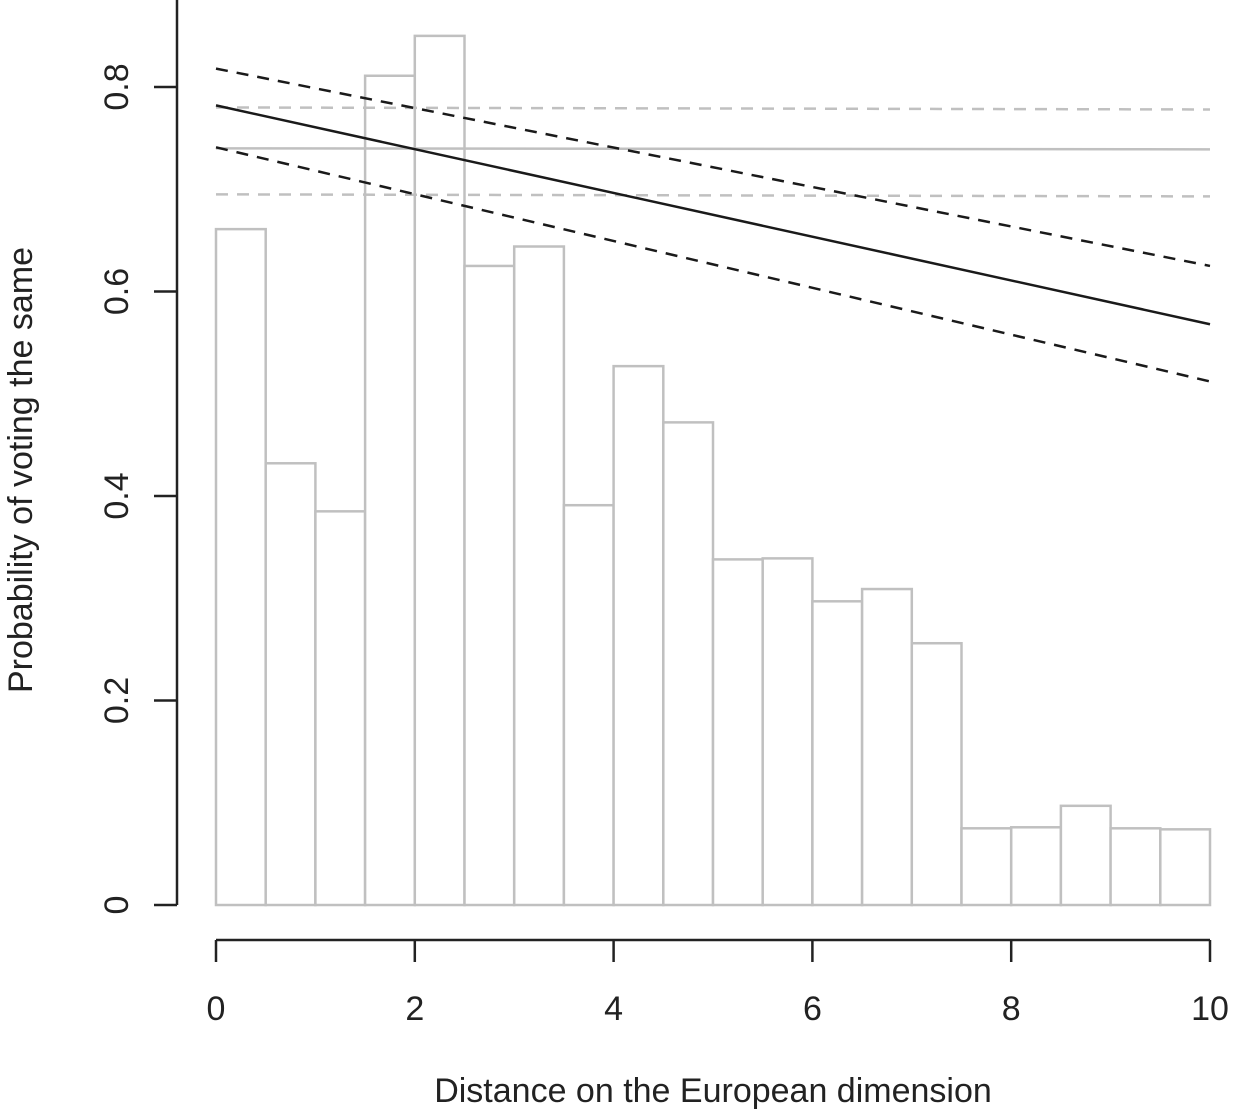 The width and height of the screenshot is (1250, 1115). Describe the element at coordinates (1011, 1009) in the screenshot. I see `x-tick-label: 8` at that location.